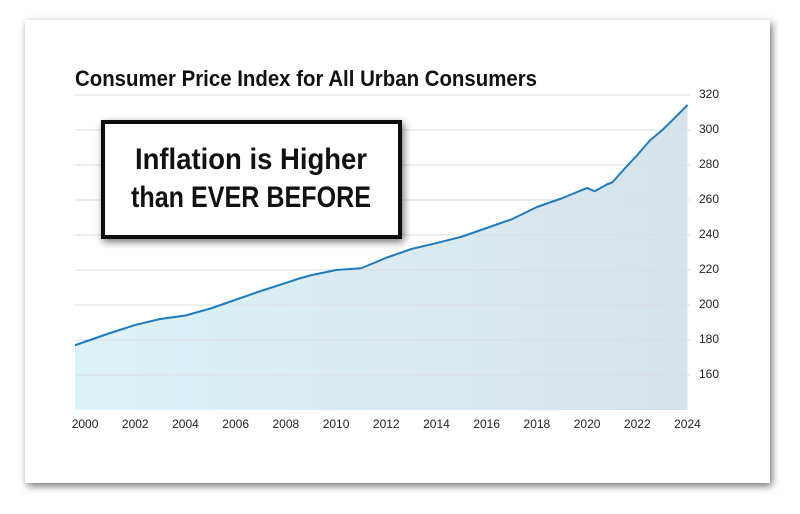 Image resolution: width=800 pixels, height=514 pixels. Describe the element at coordinates (537, 424) in the screenshot. I see `x-tick-label: 2018` at that location.